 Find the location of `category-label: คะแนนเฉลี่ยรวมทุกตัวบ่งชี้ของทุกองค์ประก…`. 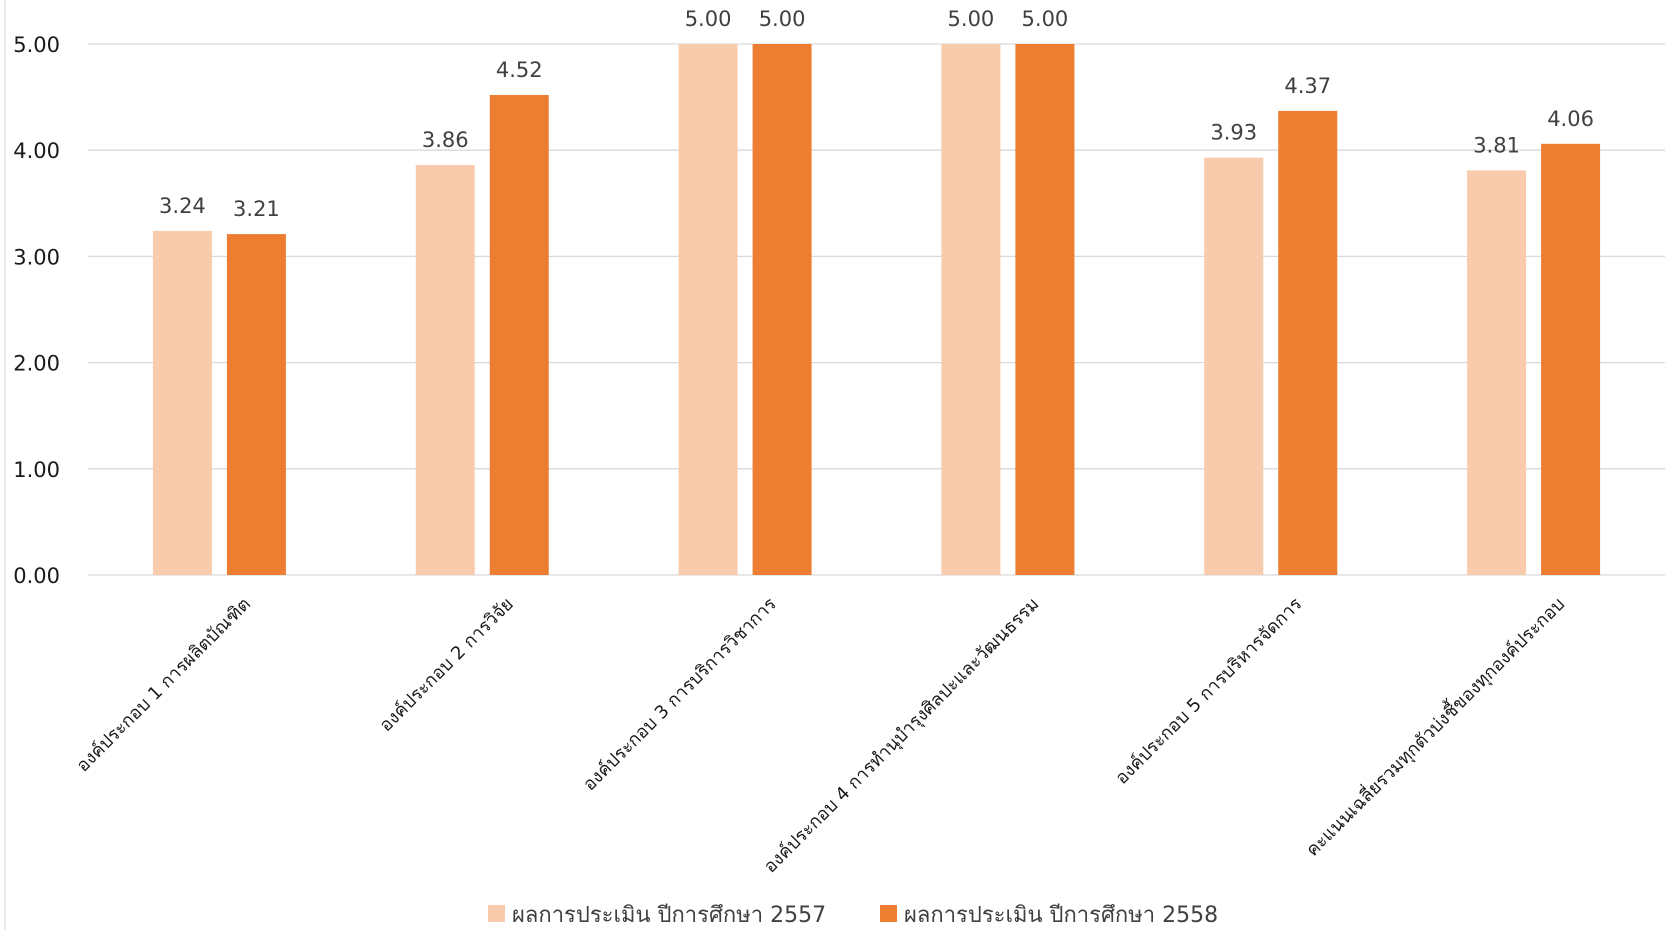

category-label: คะแนนเฉลี่ยรวมทุกตัวบ่งชี้ของทุกองค์ประก… is located at coordinates (1434, 726).